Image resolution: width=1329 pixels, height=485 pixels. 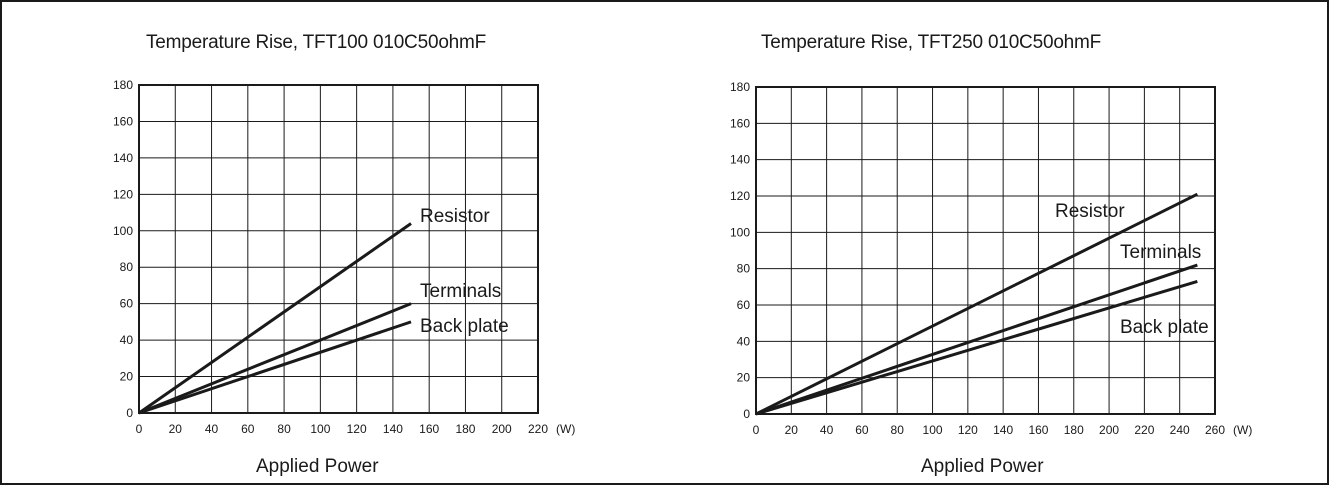 What do you see at coordinates (1215, 430) in the screenshot?
I see `x-tick-label: 260` at bounding box center [1215, 430].